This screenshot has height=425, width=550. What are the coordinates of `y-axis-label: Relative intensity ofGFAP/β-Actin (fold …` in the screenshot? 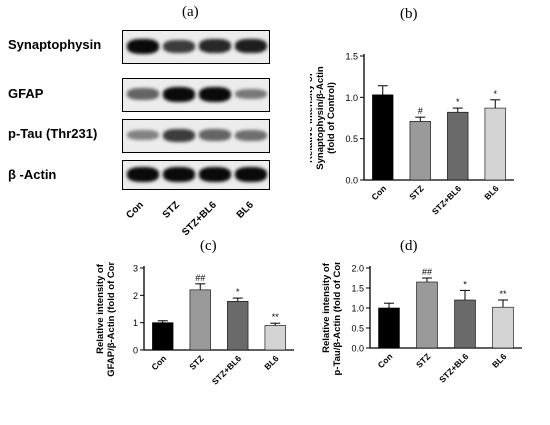 It's located at (106, 319).